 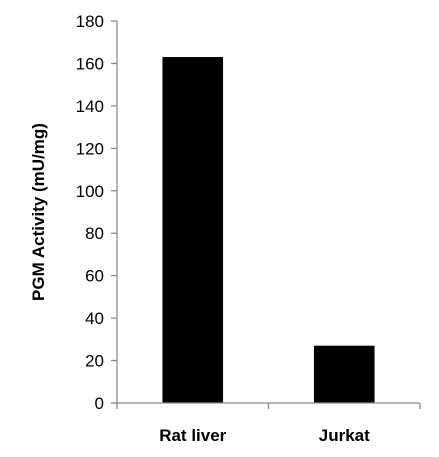 I want to click on bar-jurkat, so click(x=344, y=374).